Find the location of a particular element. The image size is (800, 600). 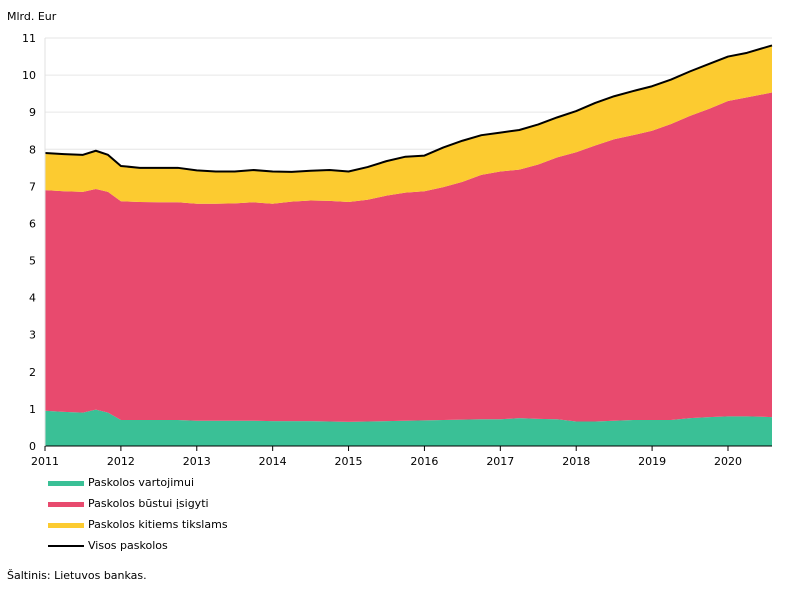

y-tick-label: 2 is located at coordinates (32, 372).